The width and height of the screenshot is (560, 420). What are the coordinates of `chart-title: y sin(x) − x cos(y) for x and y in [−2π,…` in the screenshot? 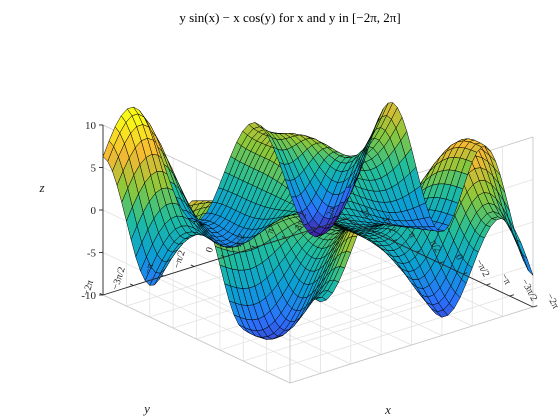 It's located at (289, 17).